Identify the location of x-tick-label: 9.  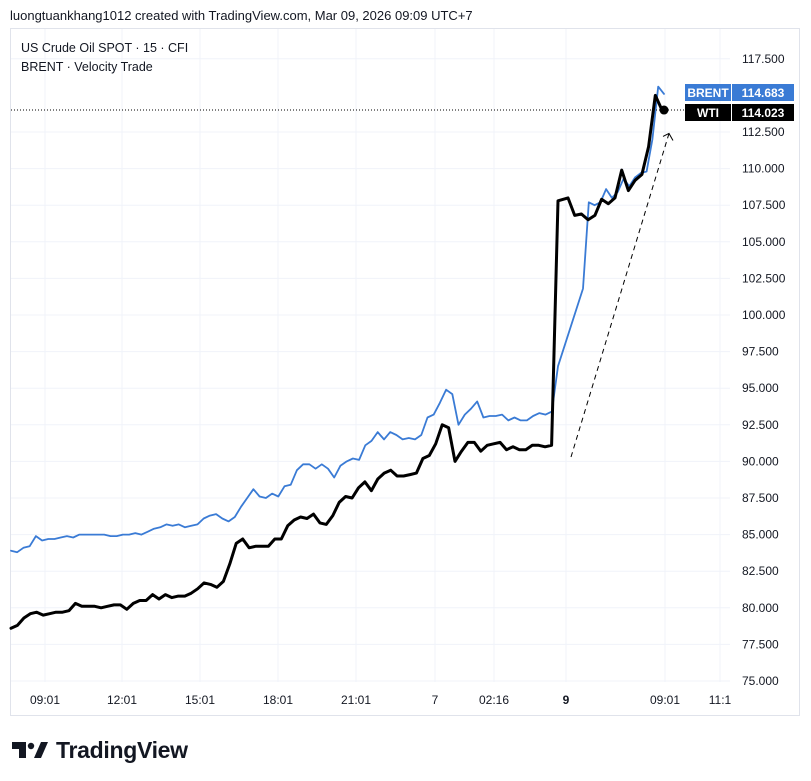
(566, 700).